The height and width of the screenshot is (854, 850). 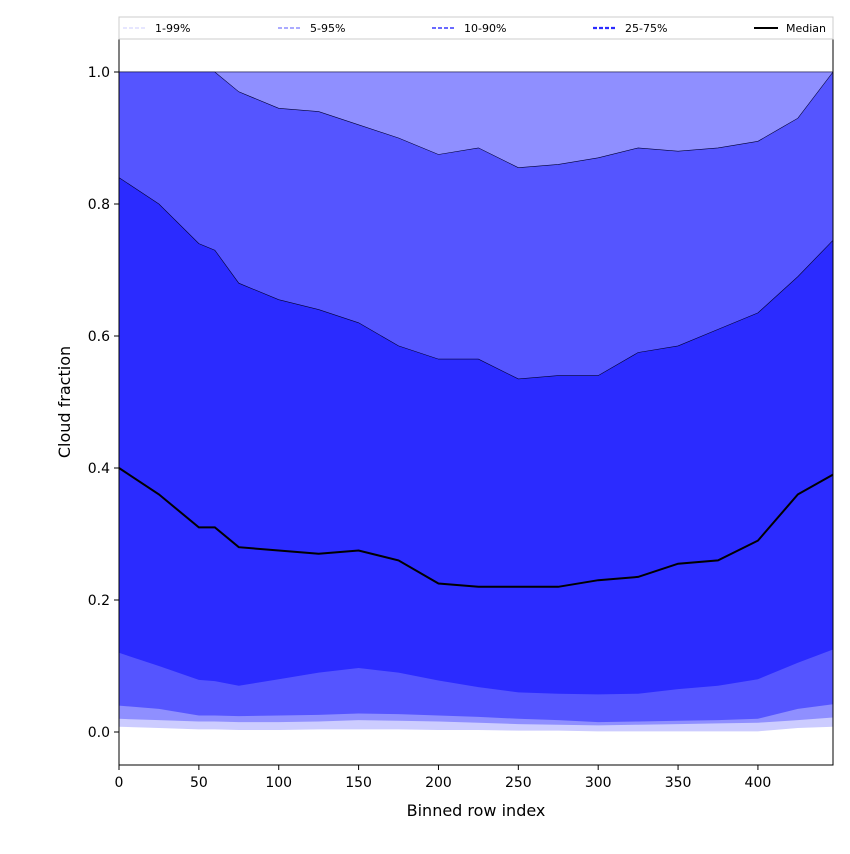 What do you see at coordinates (199, 783) in the screenshot?
I see `x-tick-label: 50` at bounding box center [199, 783].